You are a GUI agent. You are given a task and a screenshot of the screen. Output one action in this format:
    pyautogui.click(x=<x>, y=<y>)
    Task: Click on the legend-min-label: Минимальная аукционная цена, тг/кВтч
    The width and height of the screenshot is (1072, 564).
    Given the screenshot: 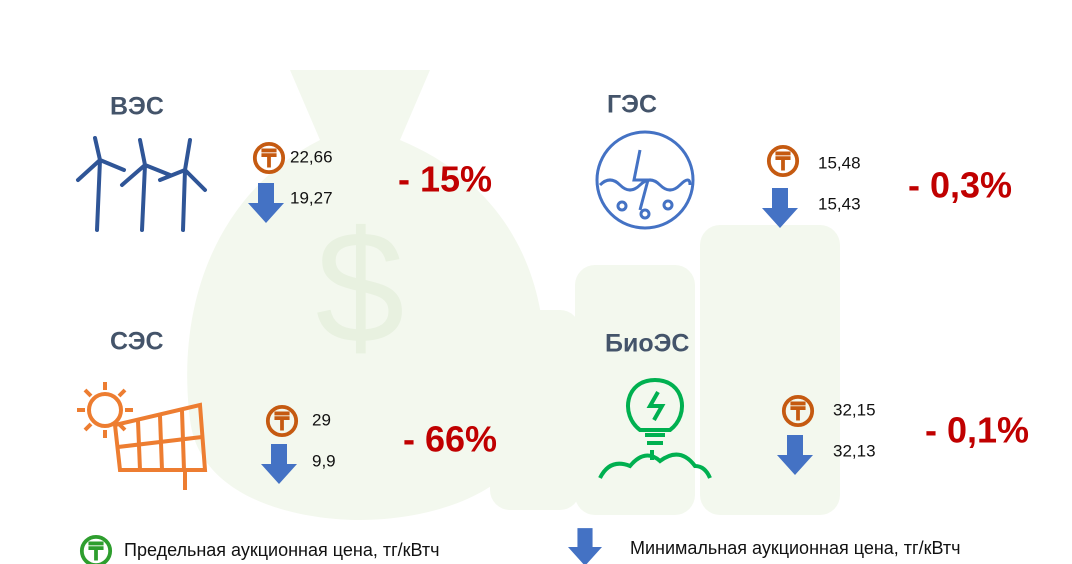 What is the action you would take?
    pyautogui.click(x=795, y=548)
    